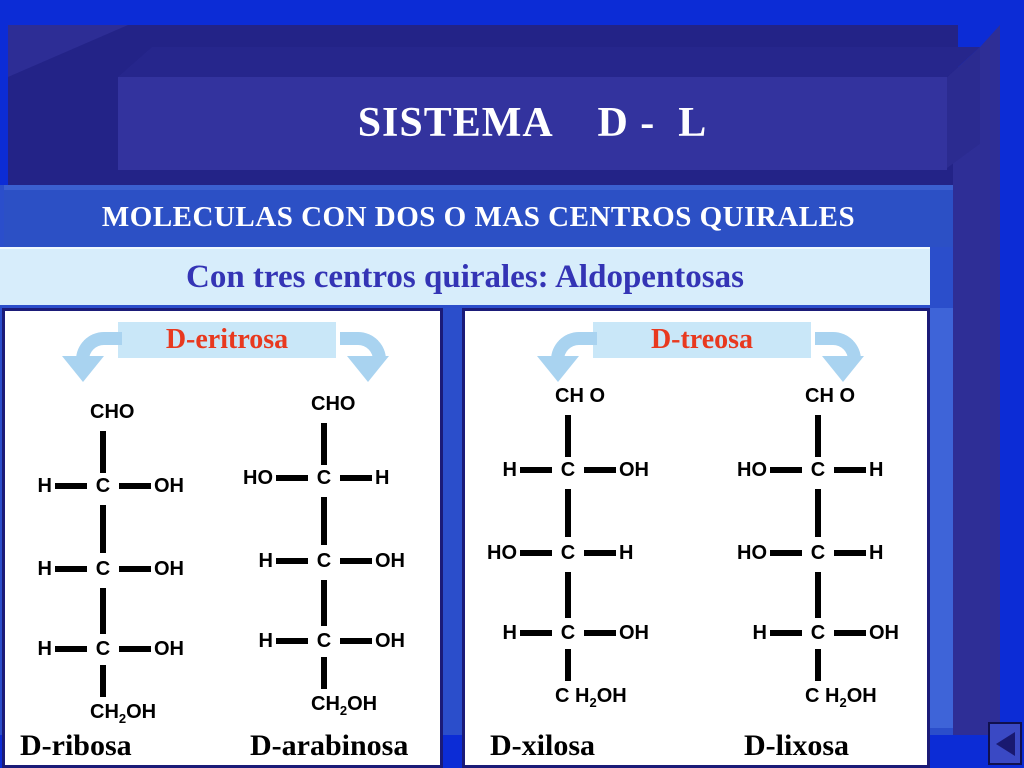 Image resolution: width=1024 pixels, height=768 pixels. I want to click on back-button, so click(1005, 743).